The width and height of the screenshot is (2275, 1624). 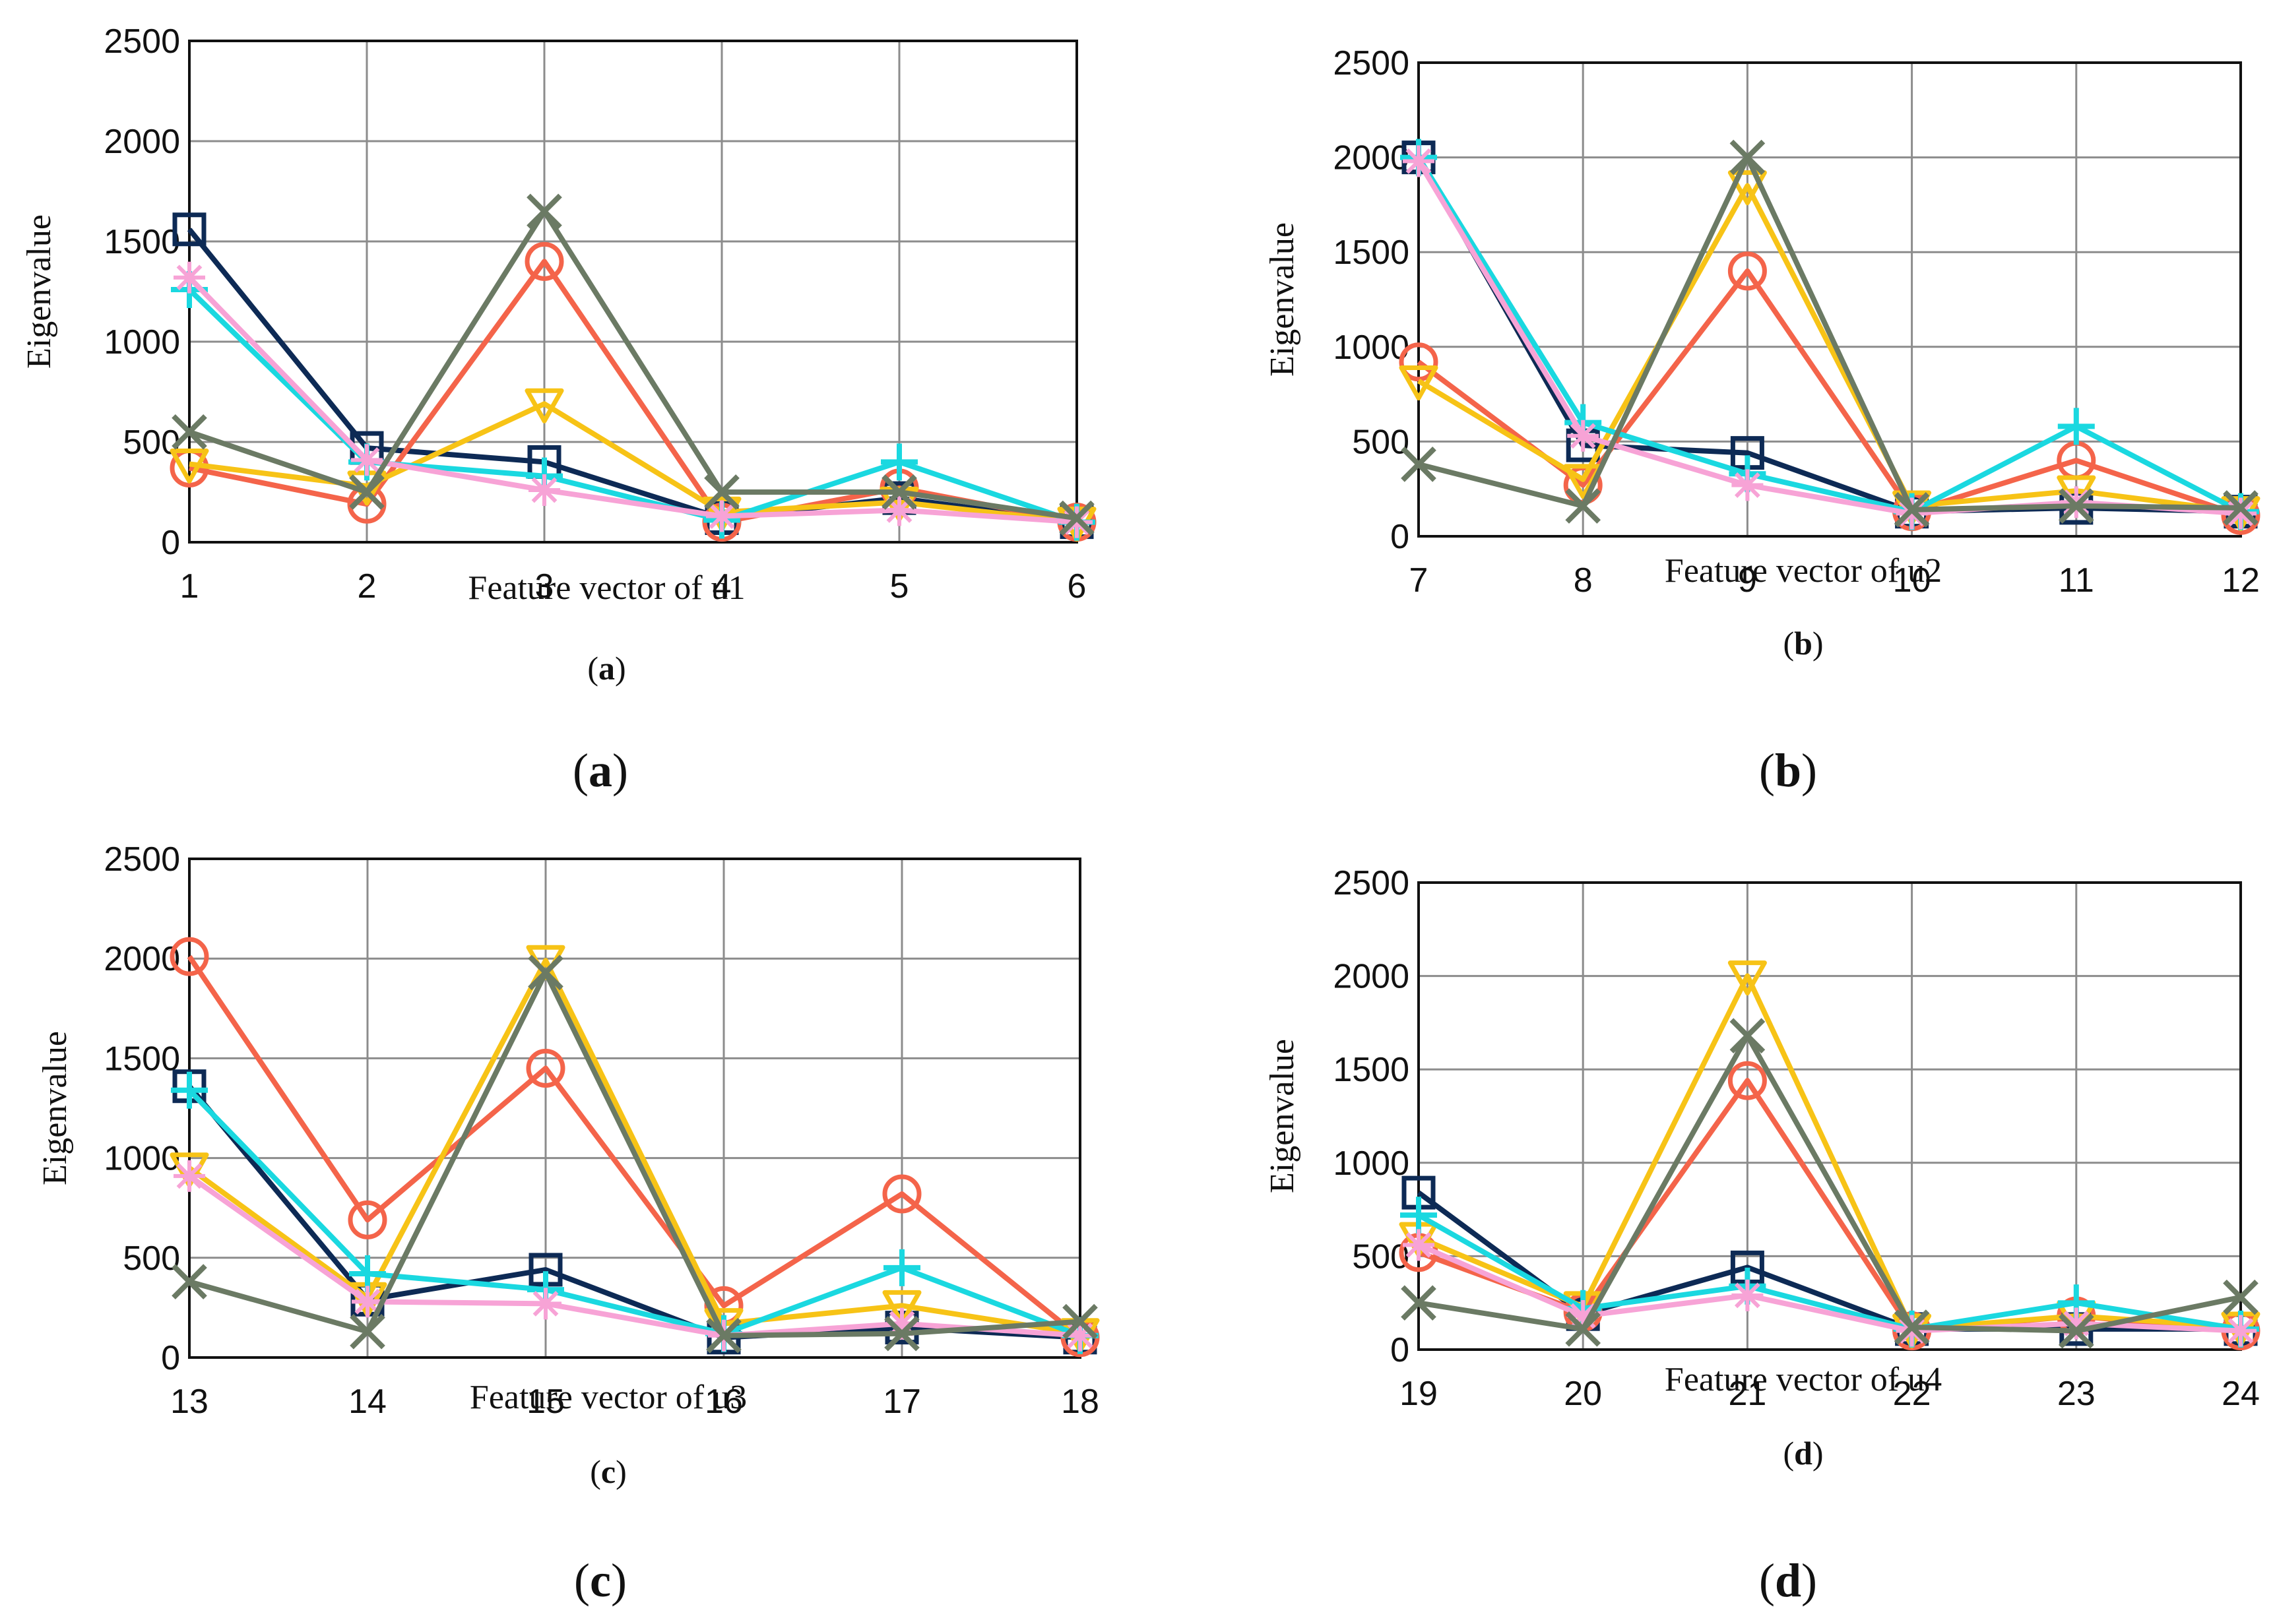 What do you see at coordinates (1077, 586) in the screenshot?
I see `x-tick-label: 6` at bounding box center [1077, 586].